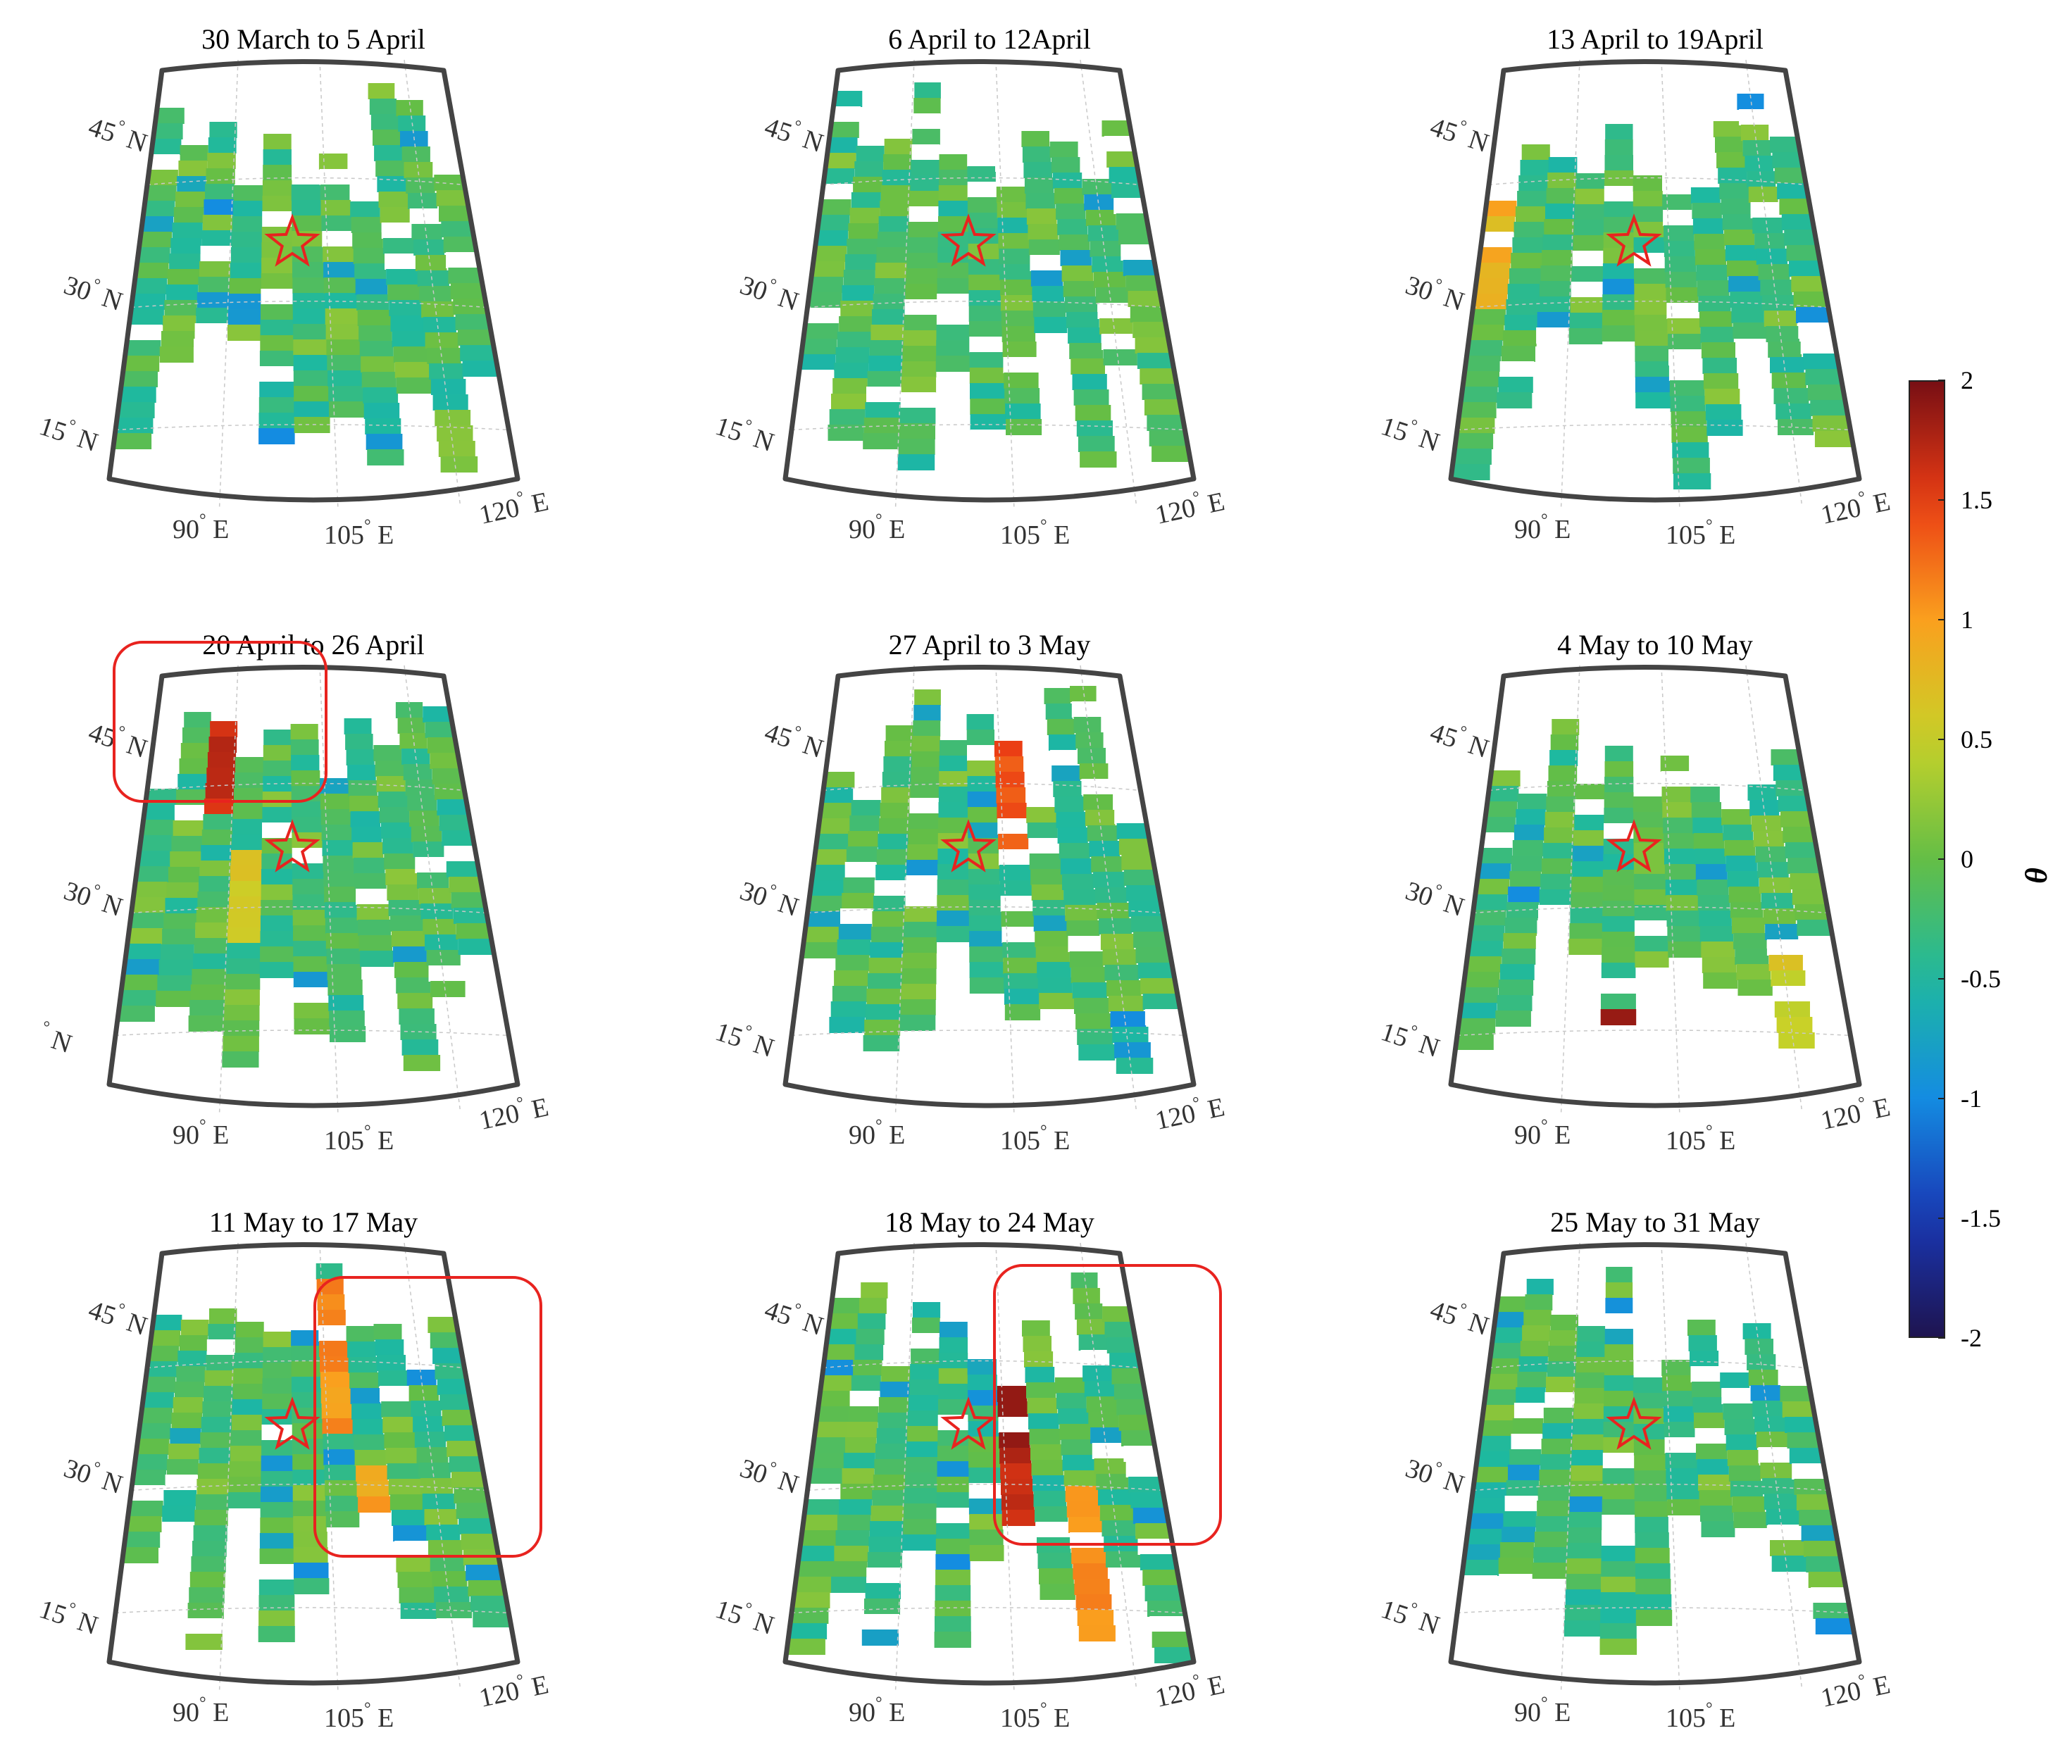 The height and width of the screenshot is (1764, 2072). What do you see at coordinates (989, 1222) in the screenshot?
I see `panel-title: 18 May to 24 May` at bounding box center [989, 1222].